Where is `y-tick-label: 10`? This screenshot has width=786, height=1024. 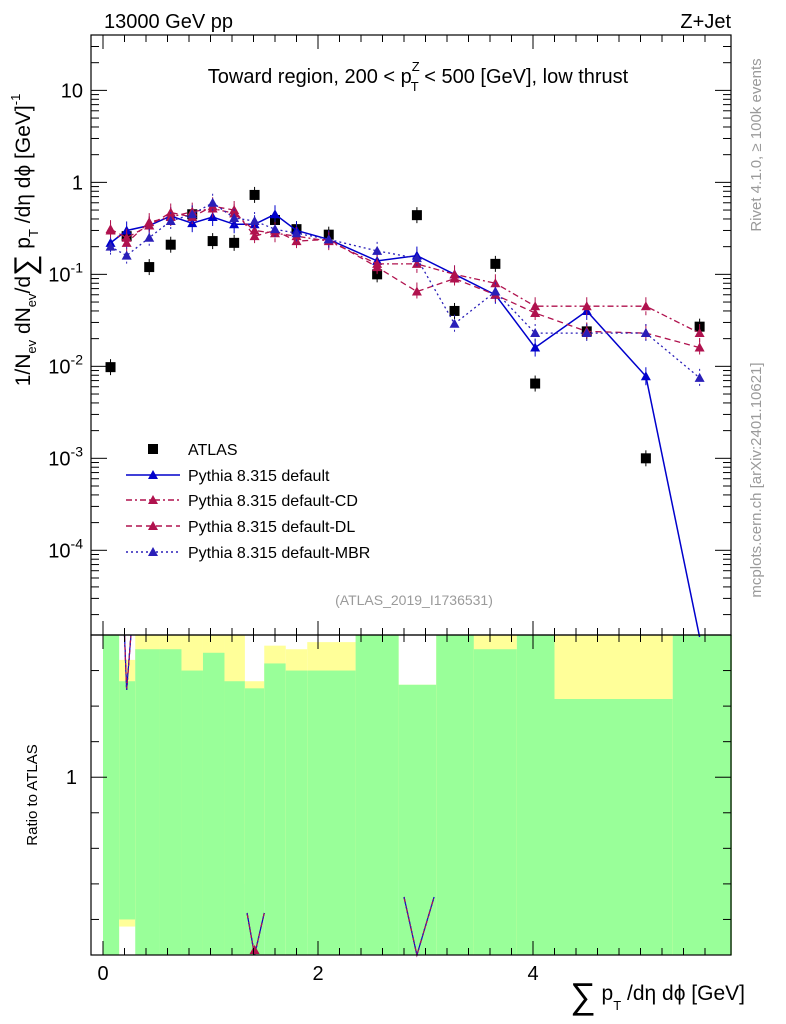 y-tick-label: 10 is located at coordinates (72, 91).